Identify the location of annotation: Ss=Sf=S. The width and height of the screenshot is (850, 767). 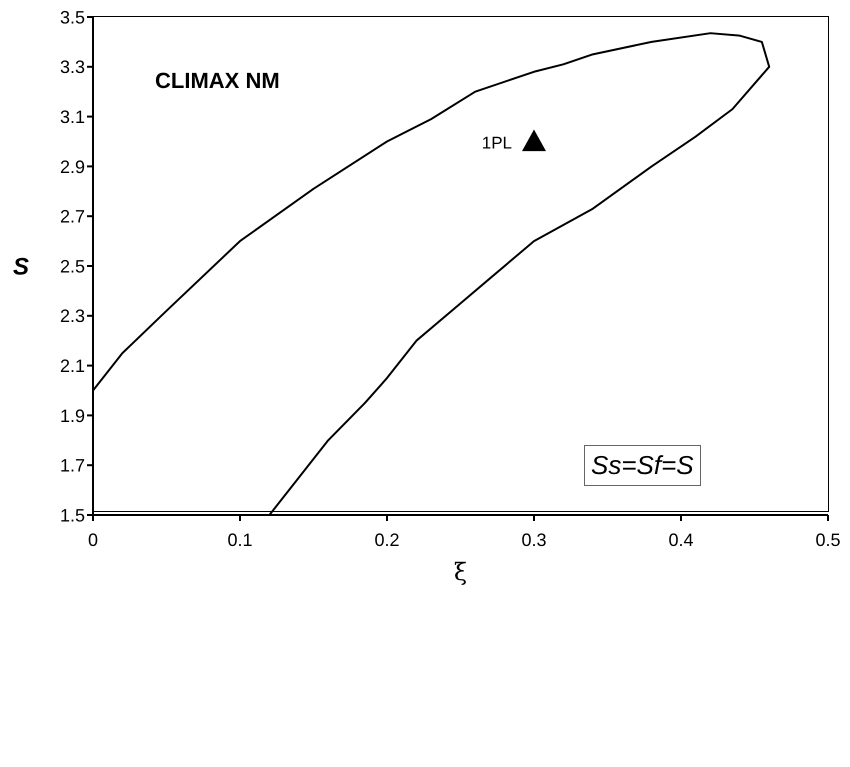
(642, 465).